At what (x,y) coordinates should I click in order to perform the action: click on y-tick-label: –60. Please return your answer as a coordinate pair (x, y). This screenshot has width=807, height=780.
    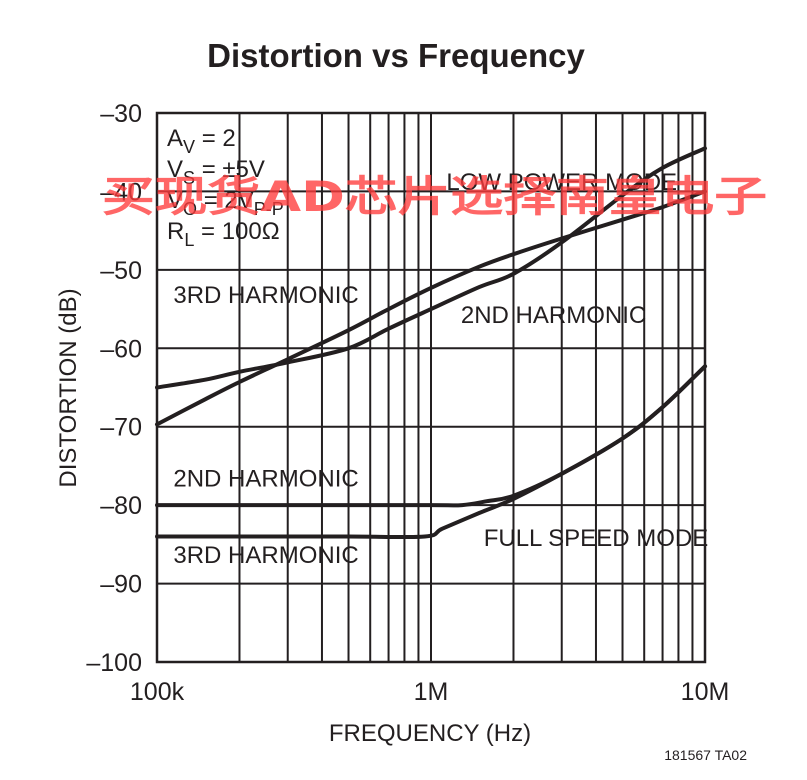
    Looking at the image, I should click on (121, 349).